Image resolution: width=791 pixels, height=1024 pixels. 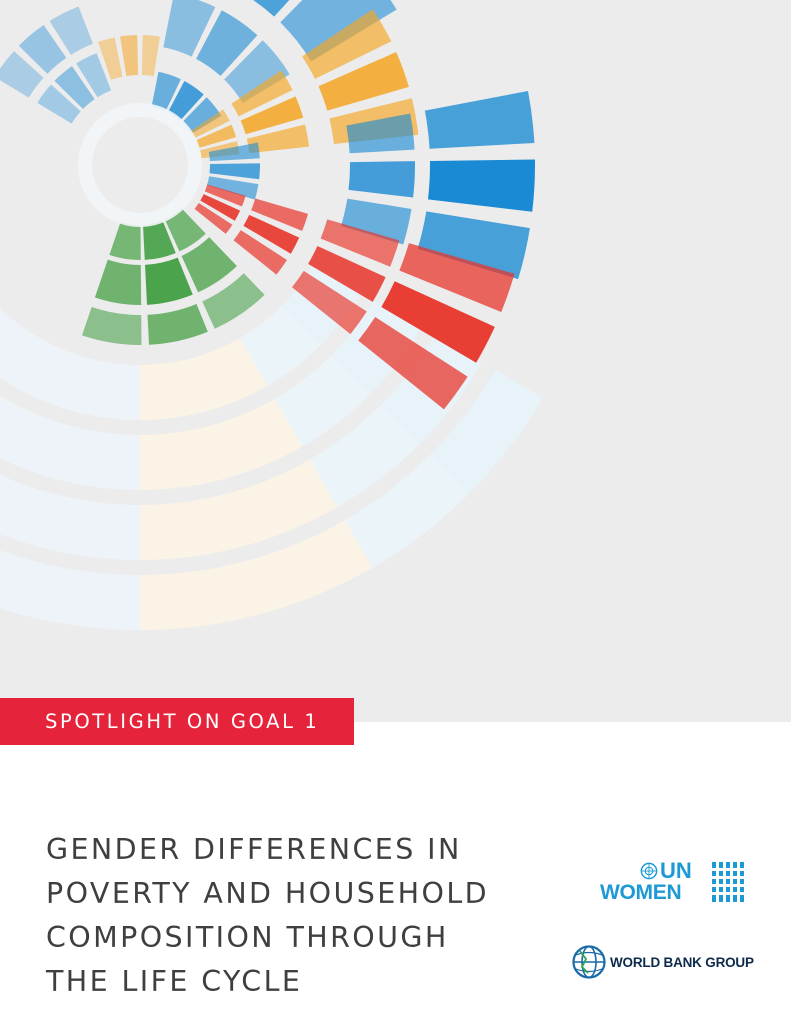 What do you see at coordinates (140, 165) in the screenshot?
I see `wheel-inner-ring` at bounding box center [140, 165].